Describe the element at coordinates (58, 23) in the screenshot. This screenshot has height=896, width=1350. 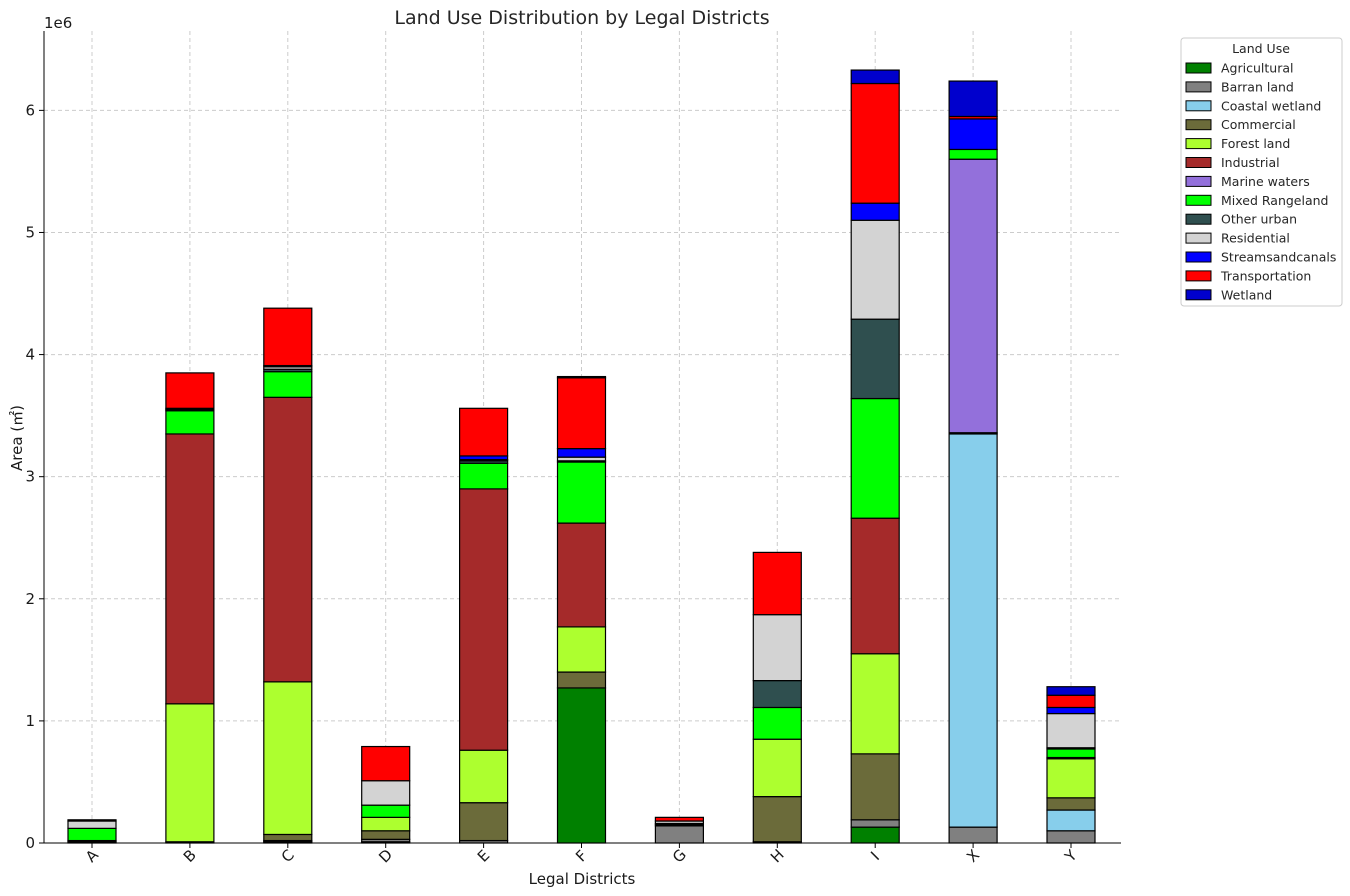
I see `y-axis-offset-label: 1e6` at that location.